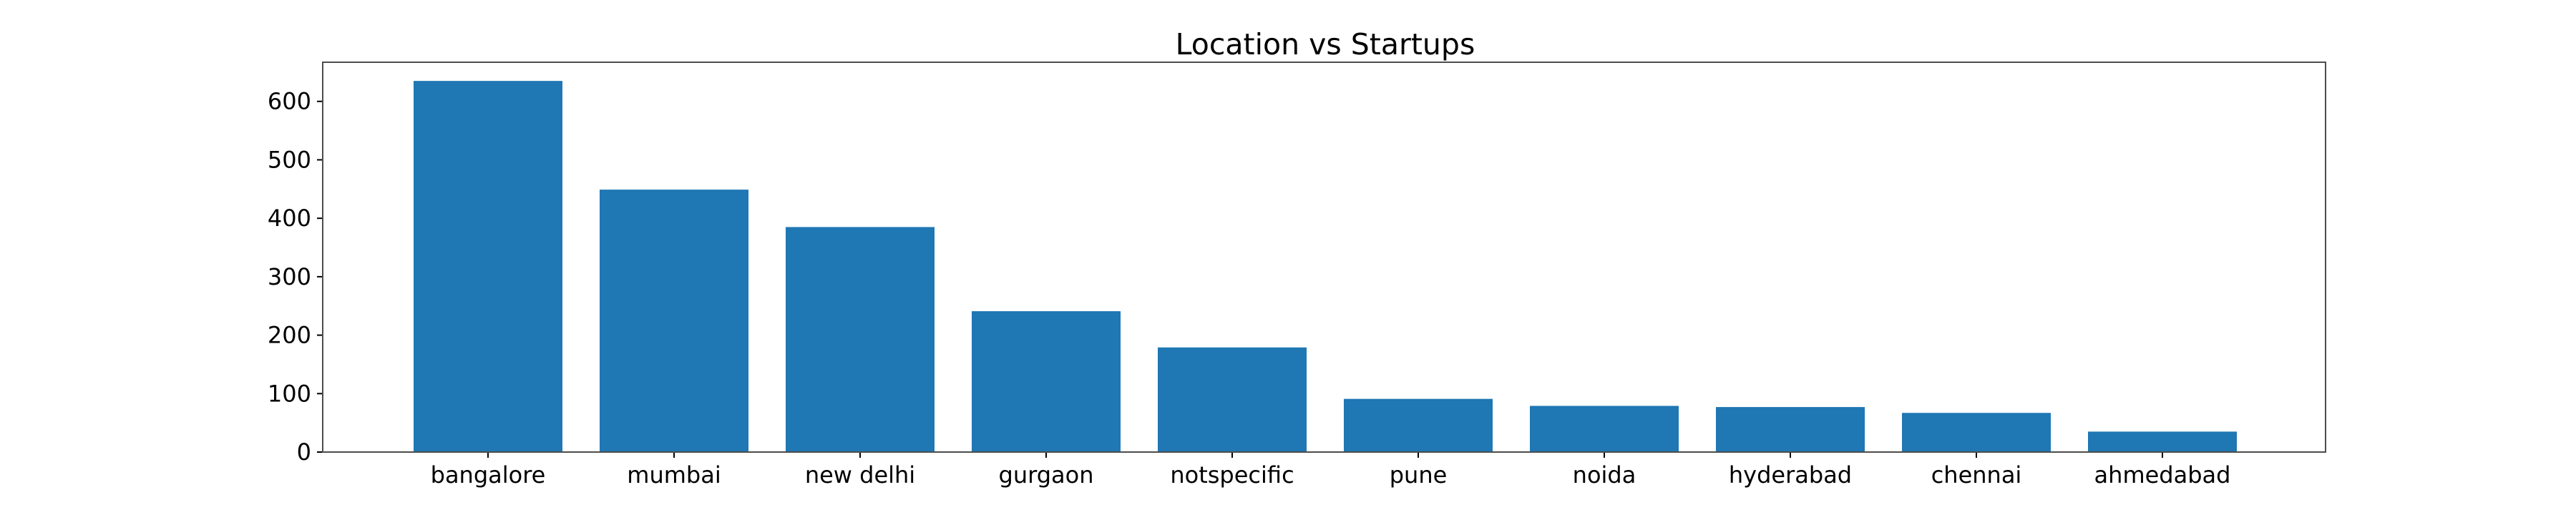 Image resolution: width=2576 pixels, height=515 pixels. I want to click on x-tick-label: noida, so click(1604, 475).